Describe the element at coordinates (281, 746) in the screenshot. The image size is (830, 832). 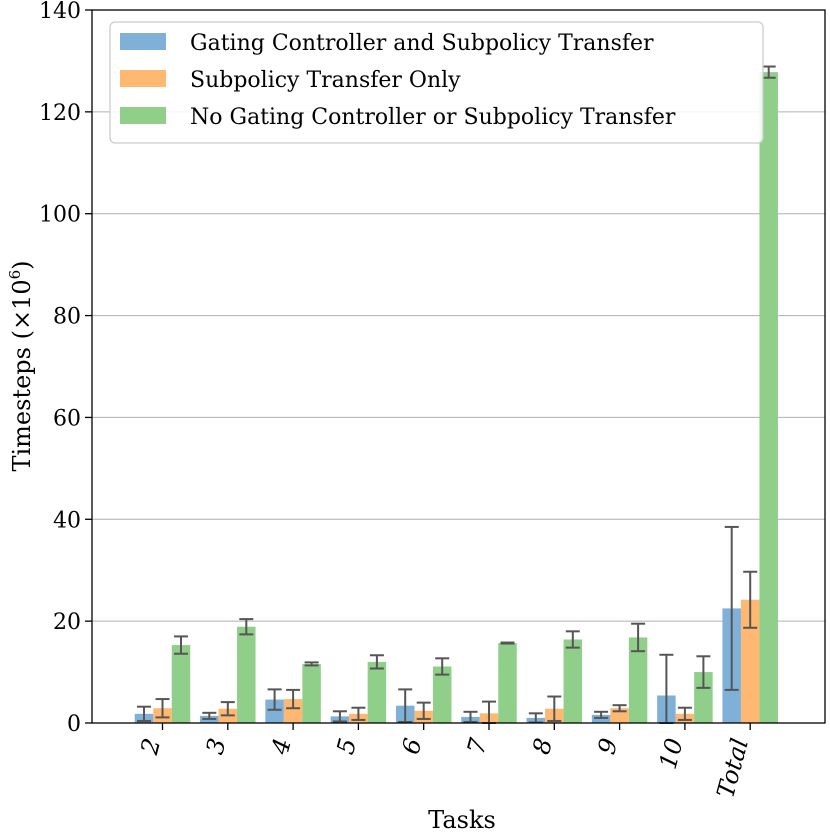
I see `x-tick-label: 4` at that location.